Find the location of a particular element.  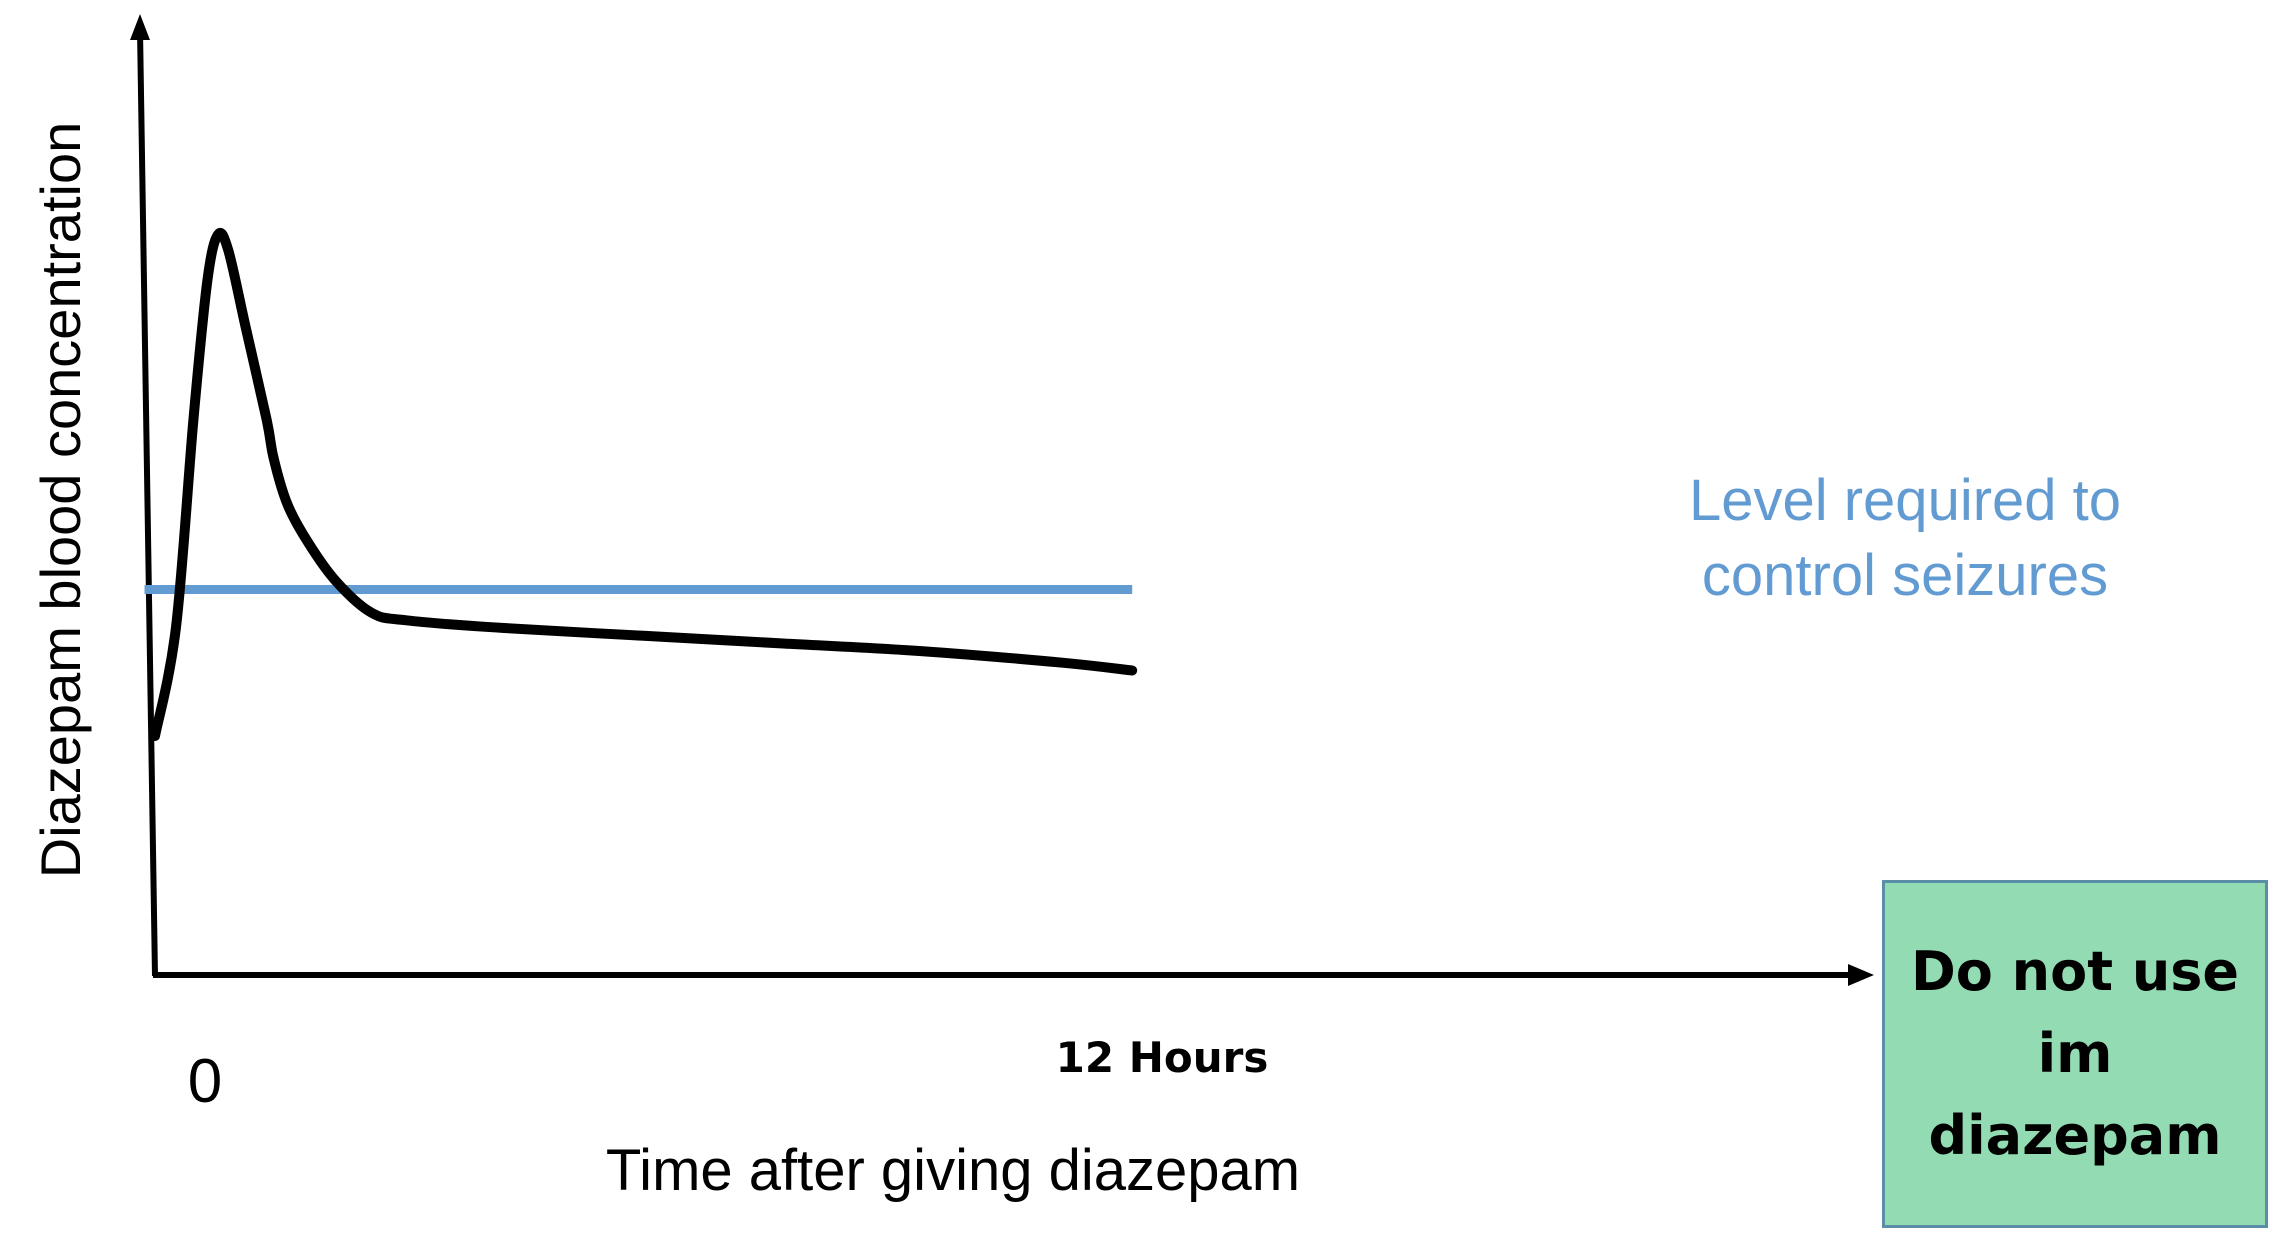

warning-note-text: Do not use im diazepam is located at coordinates (2075, 1054).